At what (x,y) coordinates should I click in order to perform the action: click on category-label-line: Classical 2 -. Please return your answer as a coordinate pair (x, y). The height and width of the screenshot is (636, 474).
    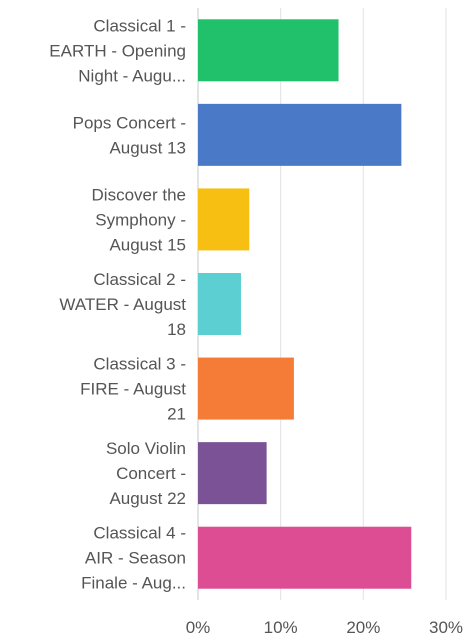
    Looking at the image, I should click on (139, 279).